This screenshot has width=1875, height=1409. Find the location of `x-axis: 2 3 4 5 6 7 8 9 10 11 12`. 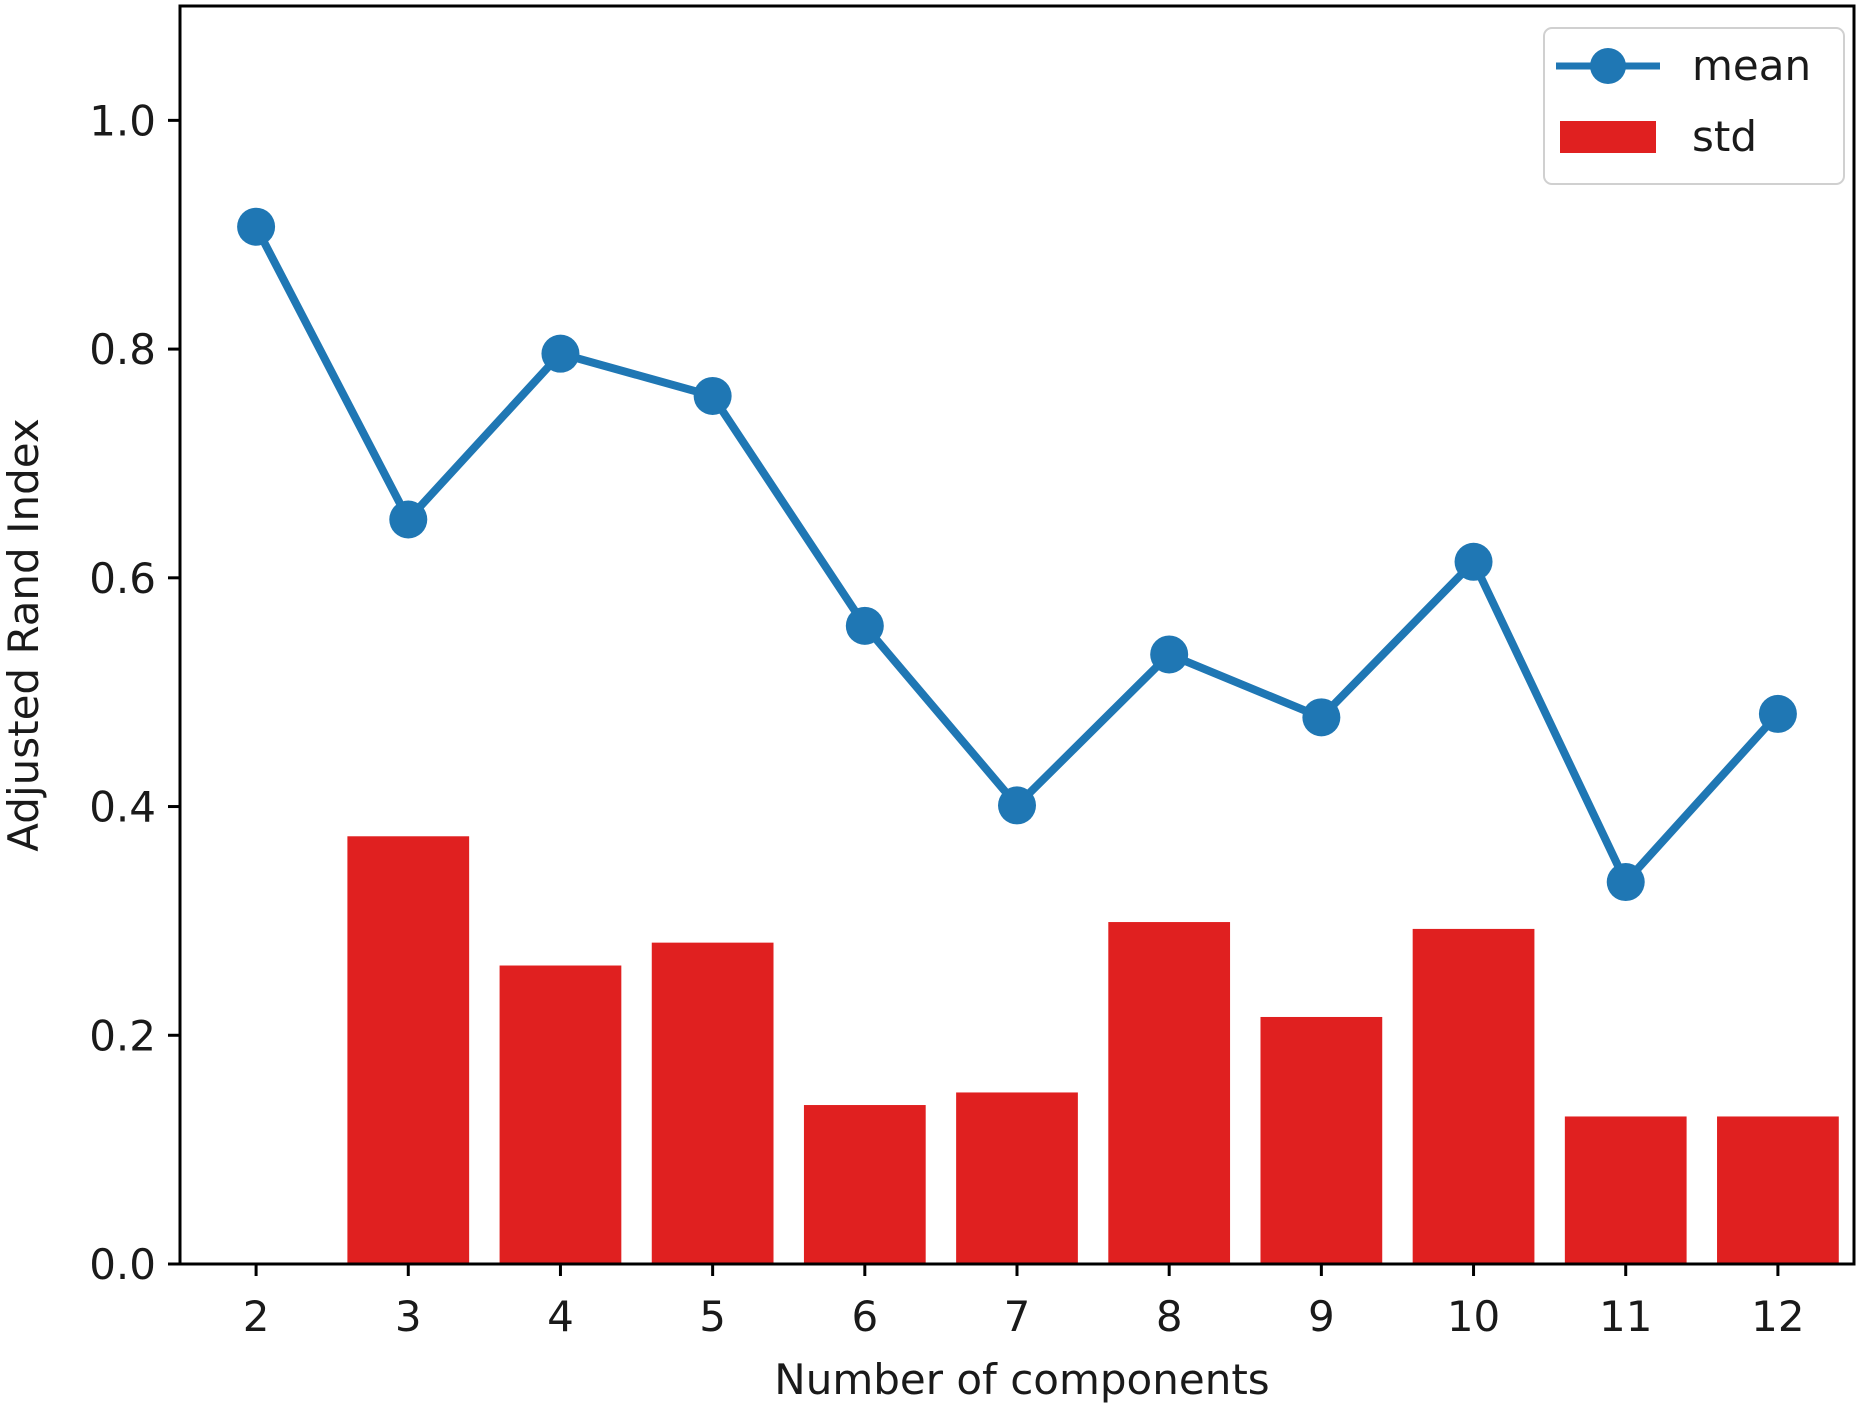

x-axis: 2 3 4 5 6 7 8 9 10 11 12 is located at coordinates (1024, 1302).